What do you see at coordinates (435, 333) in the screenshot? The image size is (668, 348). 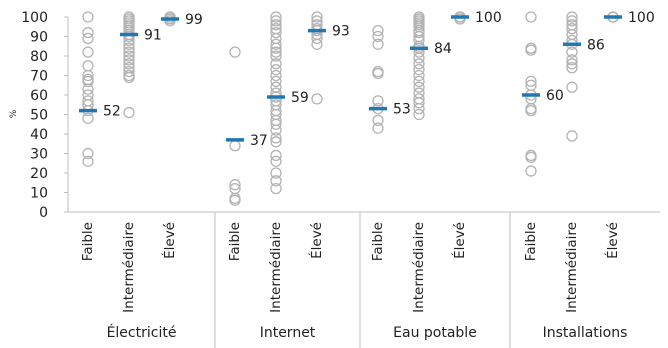 I see `group-label: Eau potable` at bounding box center [435, 333].